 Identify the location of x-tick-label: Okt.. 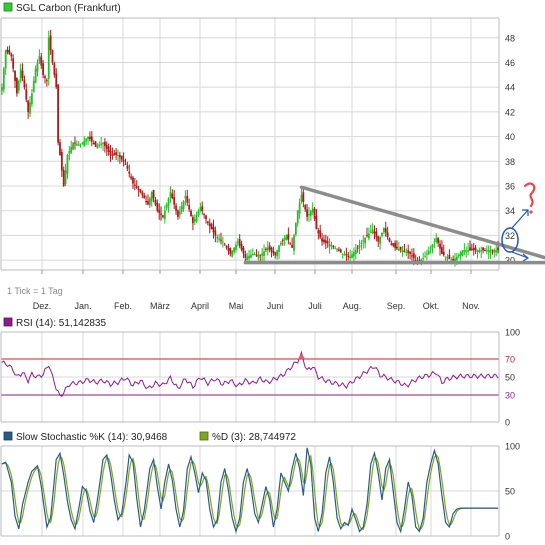
(431, 306).